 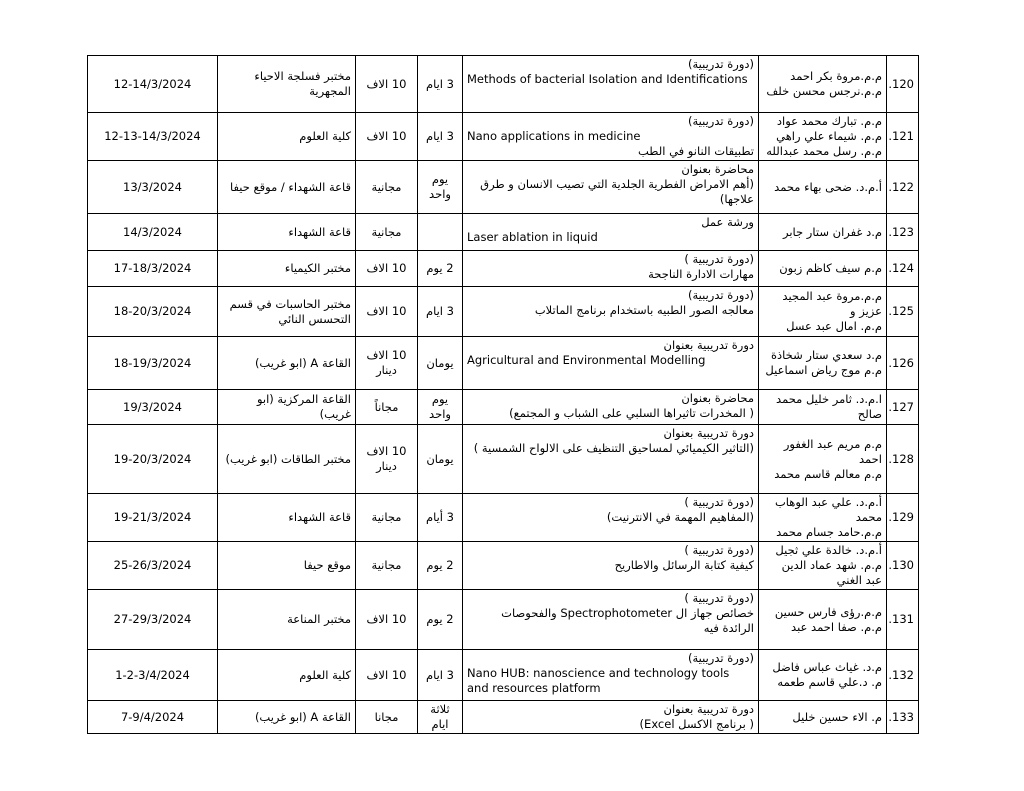 What do you see at coordinates (836, 76) in the screenshot?
I see `presenters-line: م.م.مروة بكر احمد` at bounding box center [836, 76].